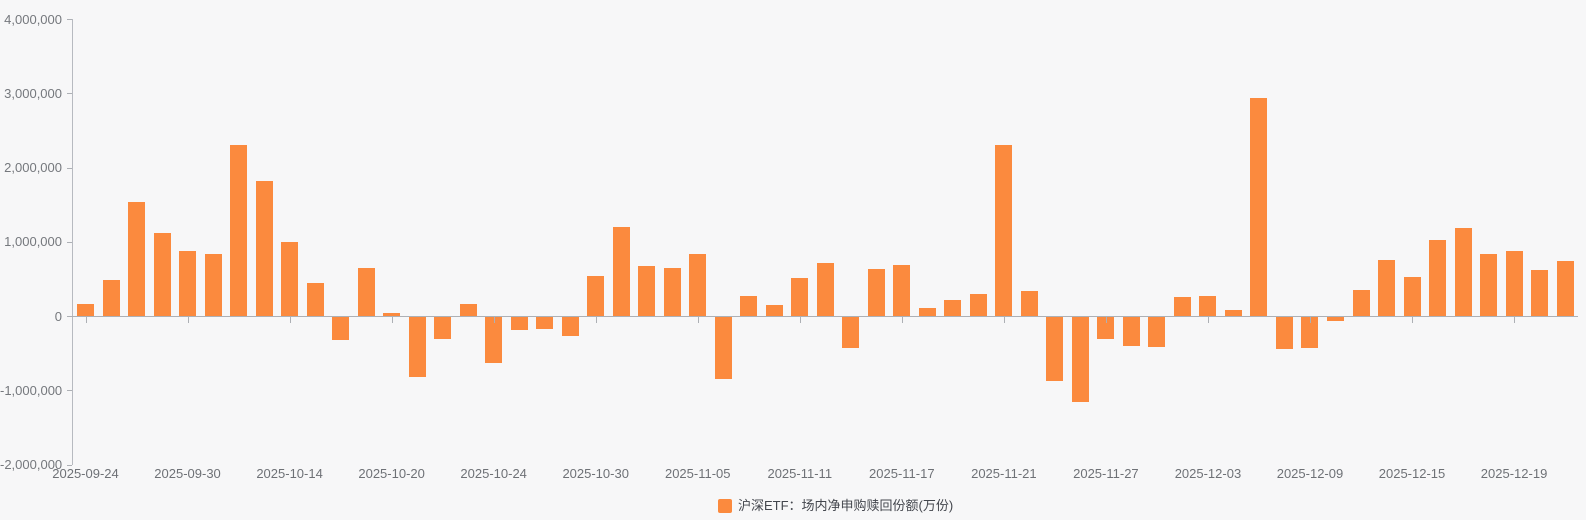  What do you see at coordinates (391, 473) in the screenshot?
I see `x-axis-label: 2025-10-20` at bounding box center [391, 473].